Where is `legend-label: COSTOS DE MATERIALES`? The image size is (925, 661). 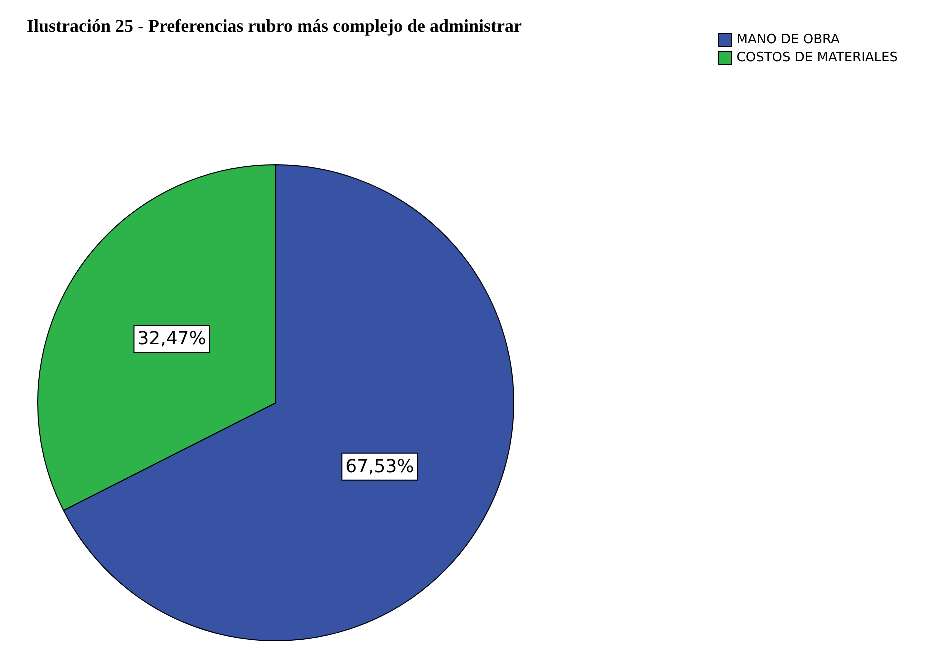 legend-label: COSTOS DE MATERIALES is located at coordinates (817, 58).